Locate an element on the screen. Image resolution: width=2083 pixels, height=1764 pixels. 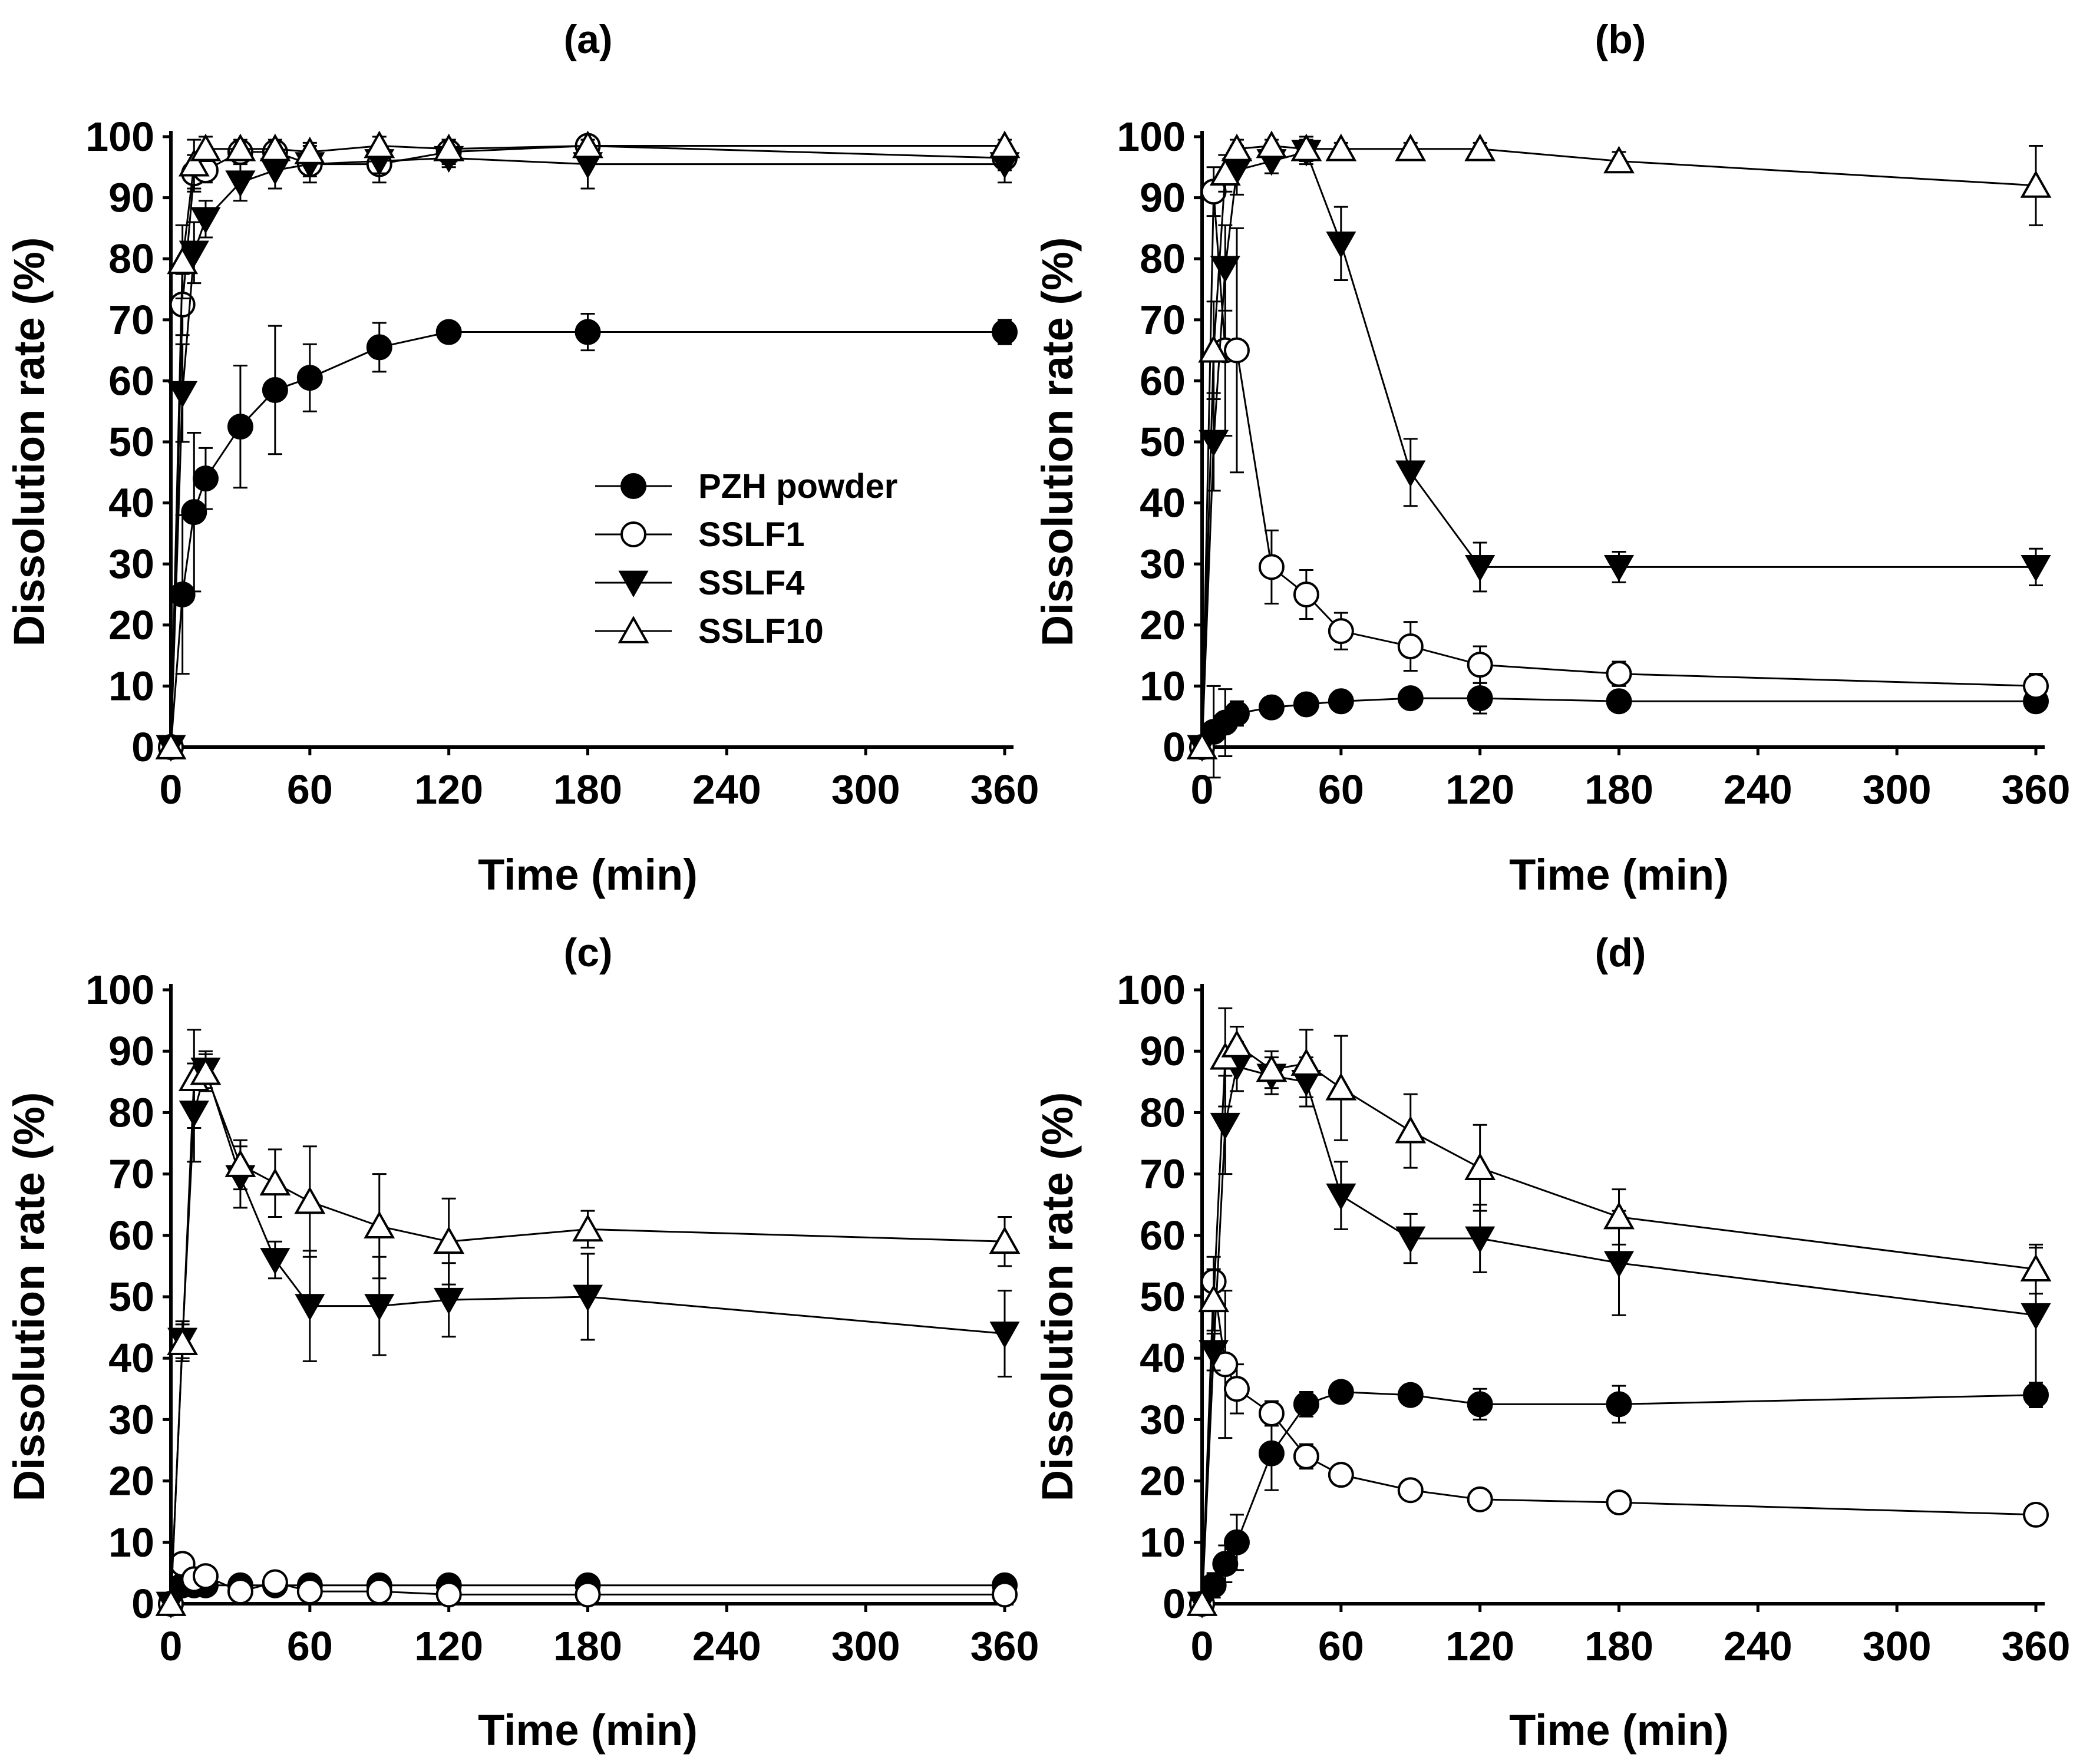
legend: PZH powder SSLF1 SSLF4 SSLF10 is located at coordinates (746, 558).